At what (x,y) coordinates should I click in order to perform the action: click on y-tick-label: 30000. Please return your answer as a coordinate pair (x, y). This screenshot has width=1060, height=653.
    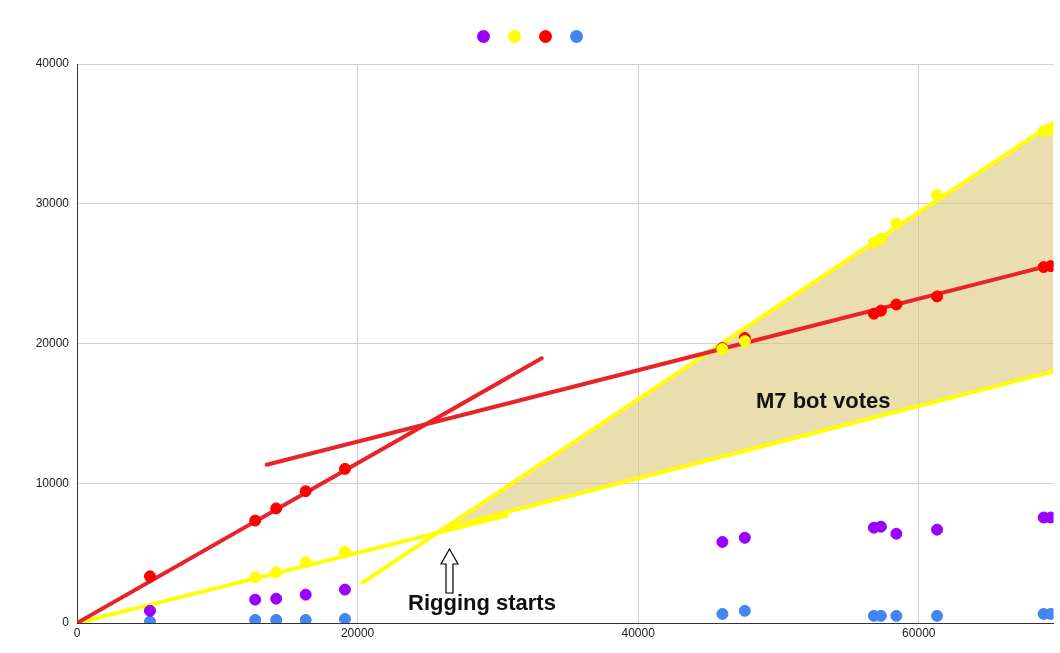
    Looking at the image, I should click on (52, 203).